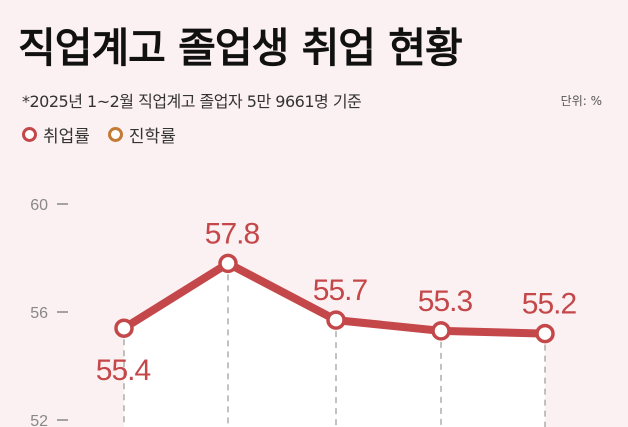  I want to click on legend-item-advancement: 진학률, so click(141, 134).